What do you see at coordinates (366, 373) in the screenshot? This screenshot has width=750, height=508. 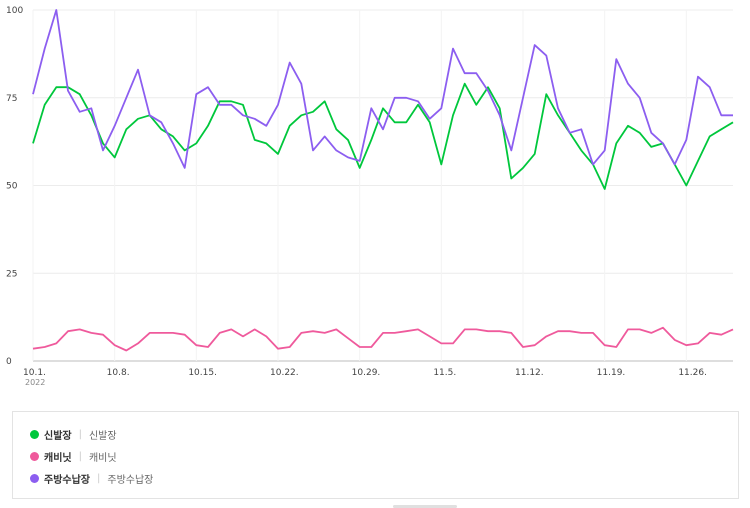 I see `x-tick-label: 10.29.` at bounding box center [366, 373].